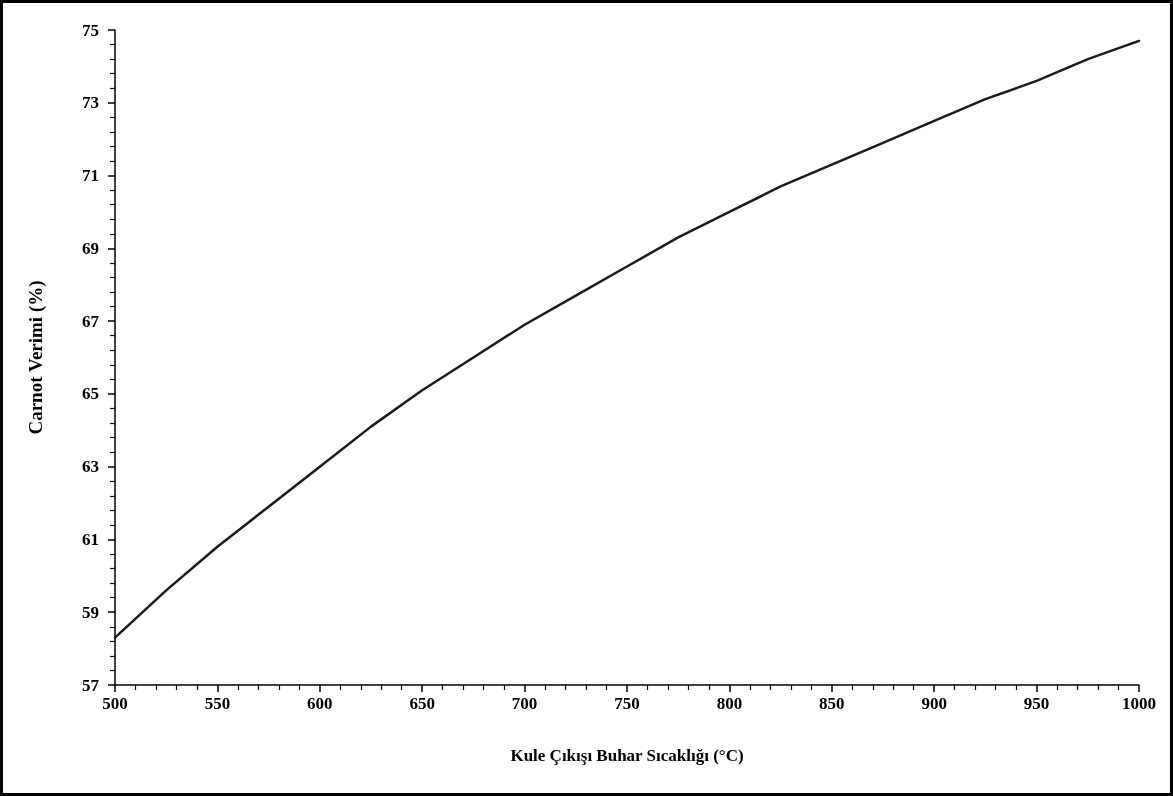 The image size is (1173, 796). I want to click on y-tick-label: 65, so click(90, 394).